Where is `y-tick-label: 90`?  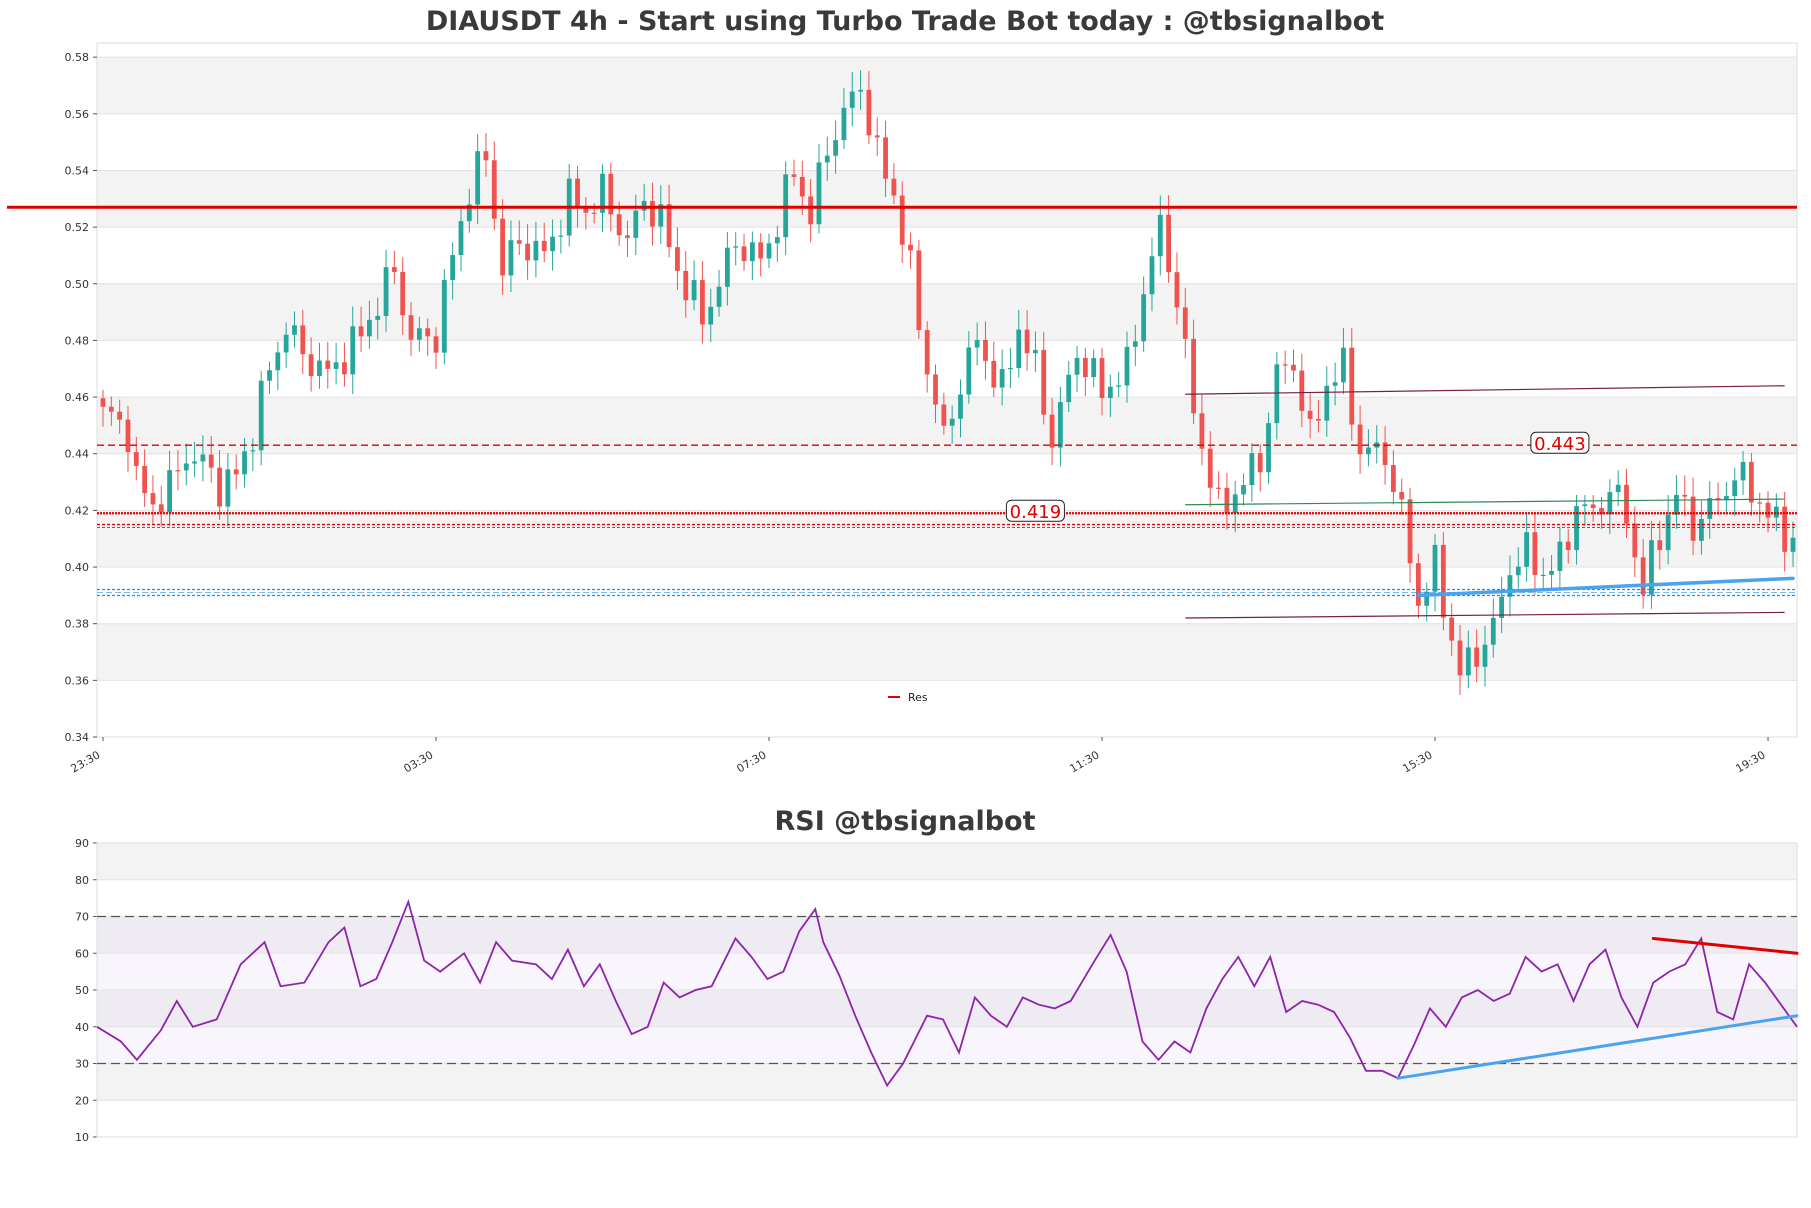
y-tick-label: 90 is located at coordinates (82, 843).